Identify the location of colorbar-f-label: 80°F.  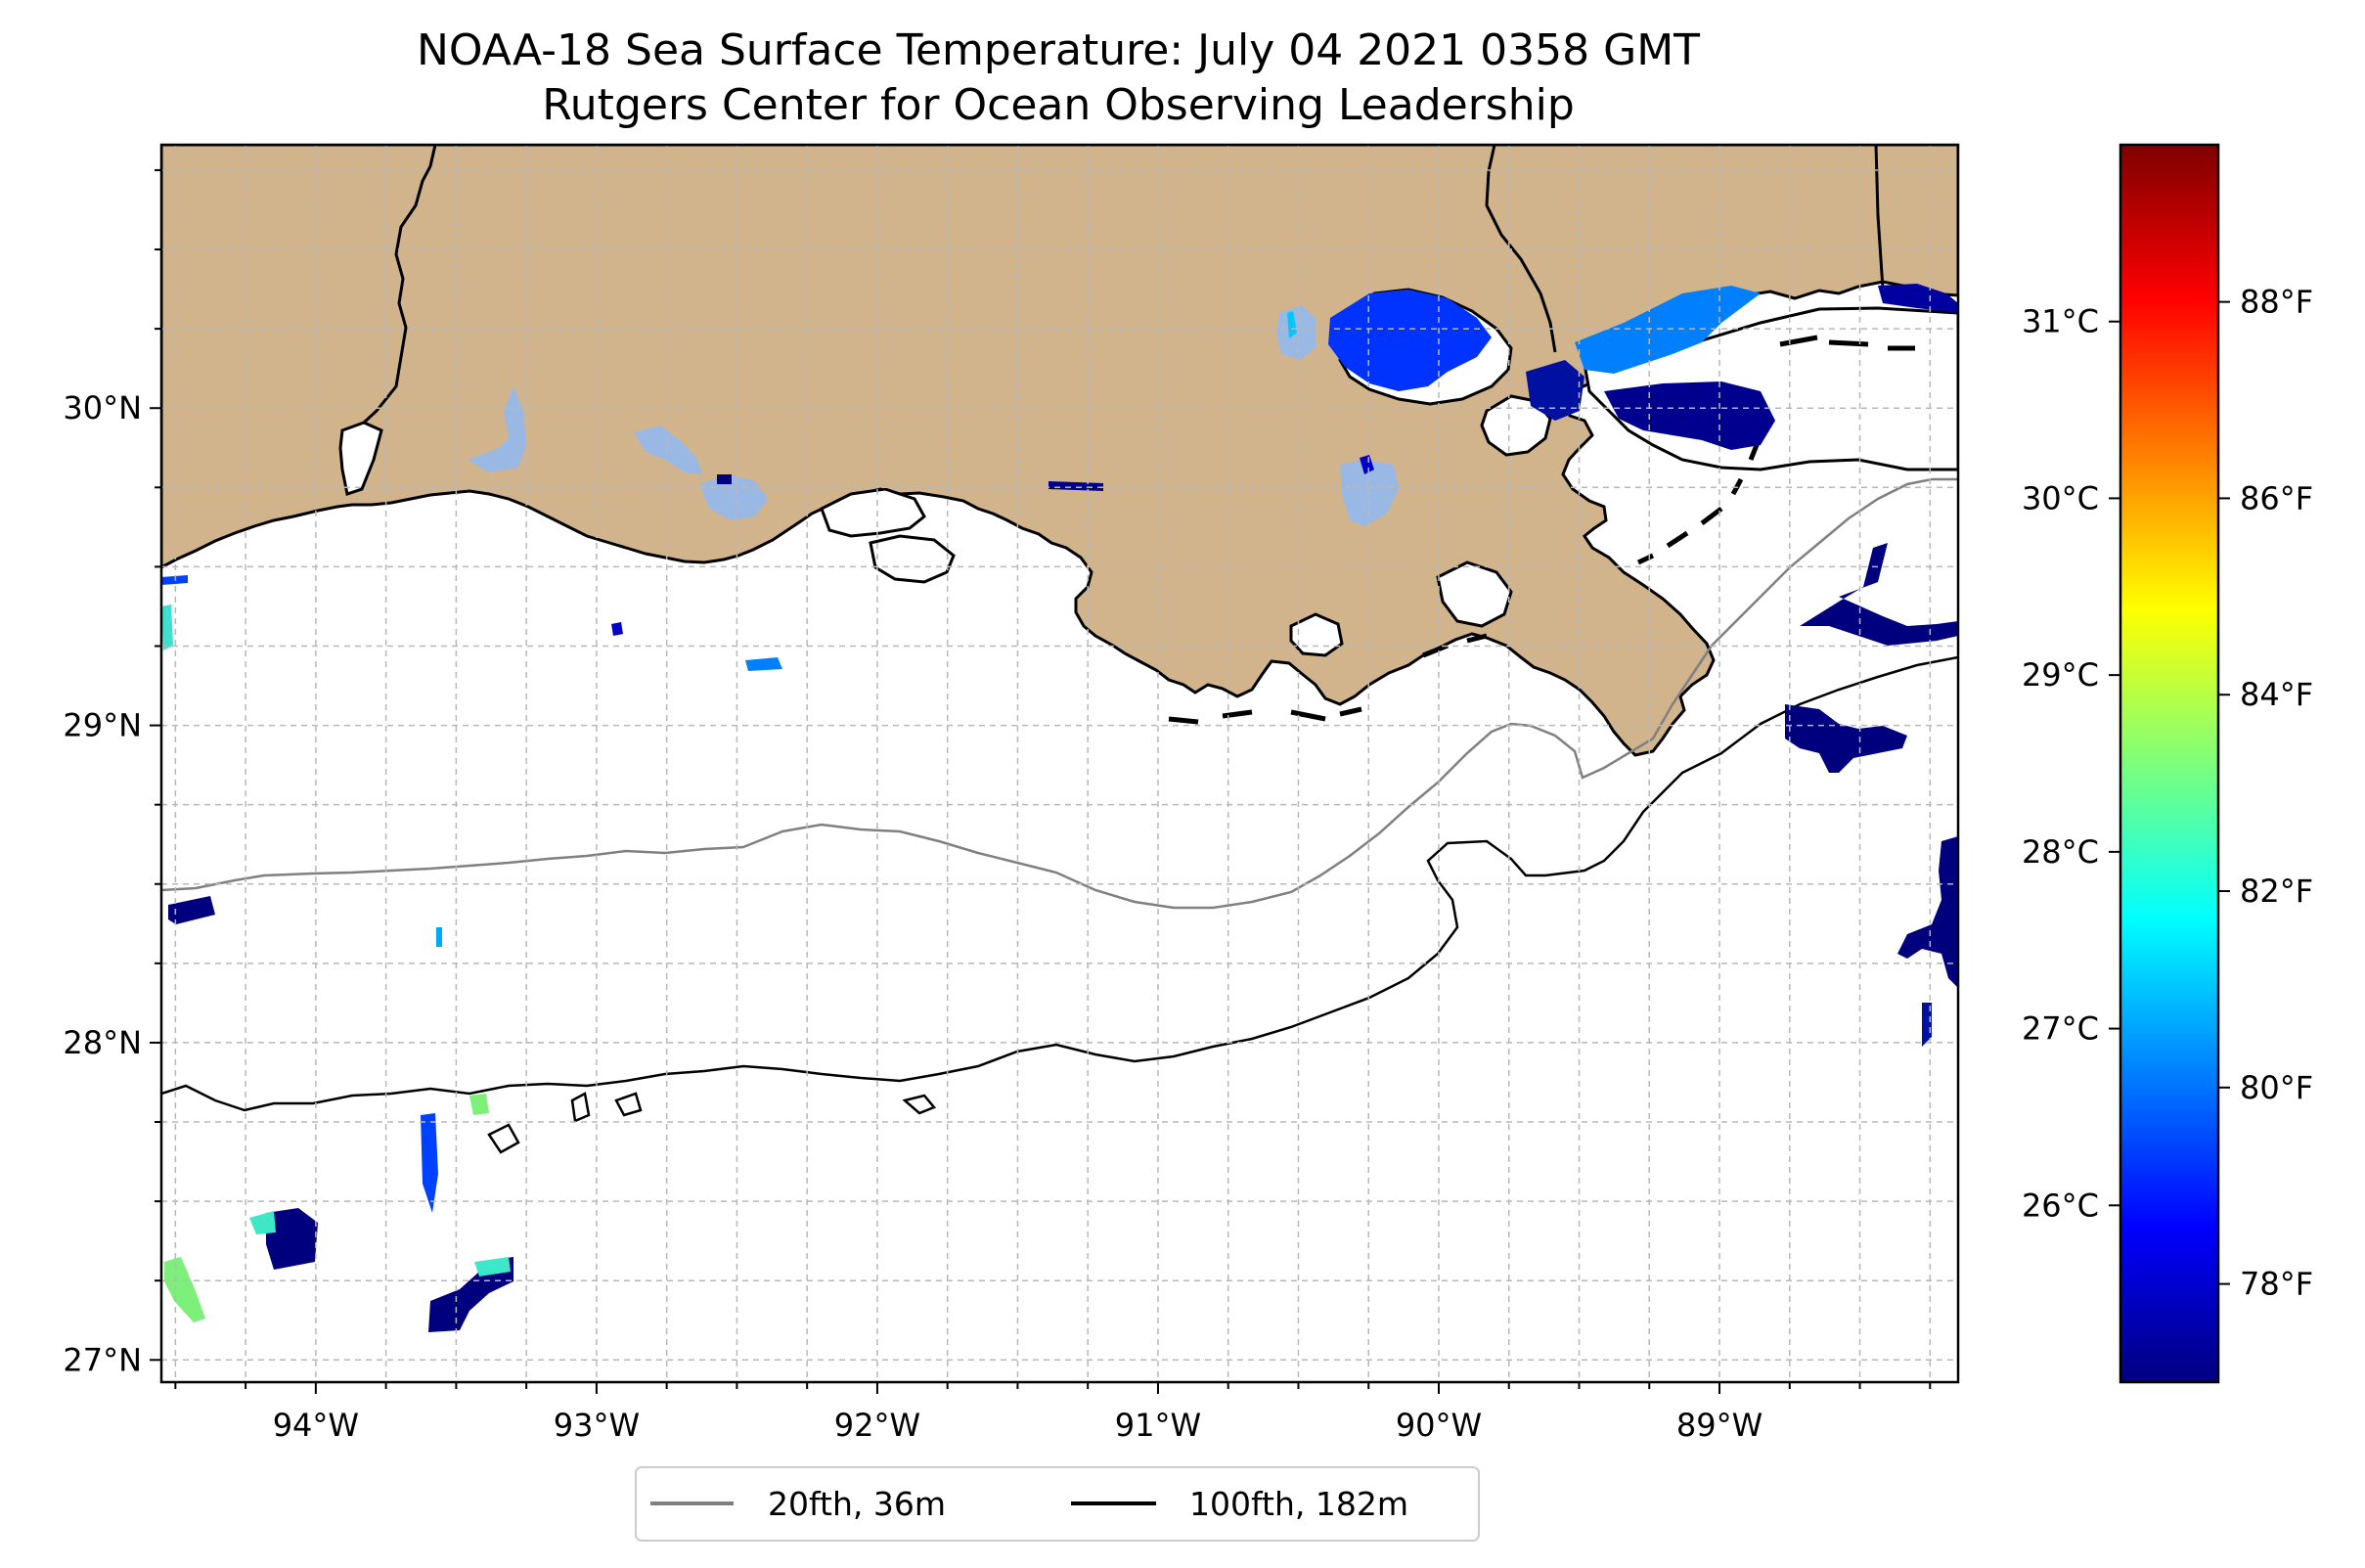
(2276, 1087).